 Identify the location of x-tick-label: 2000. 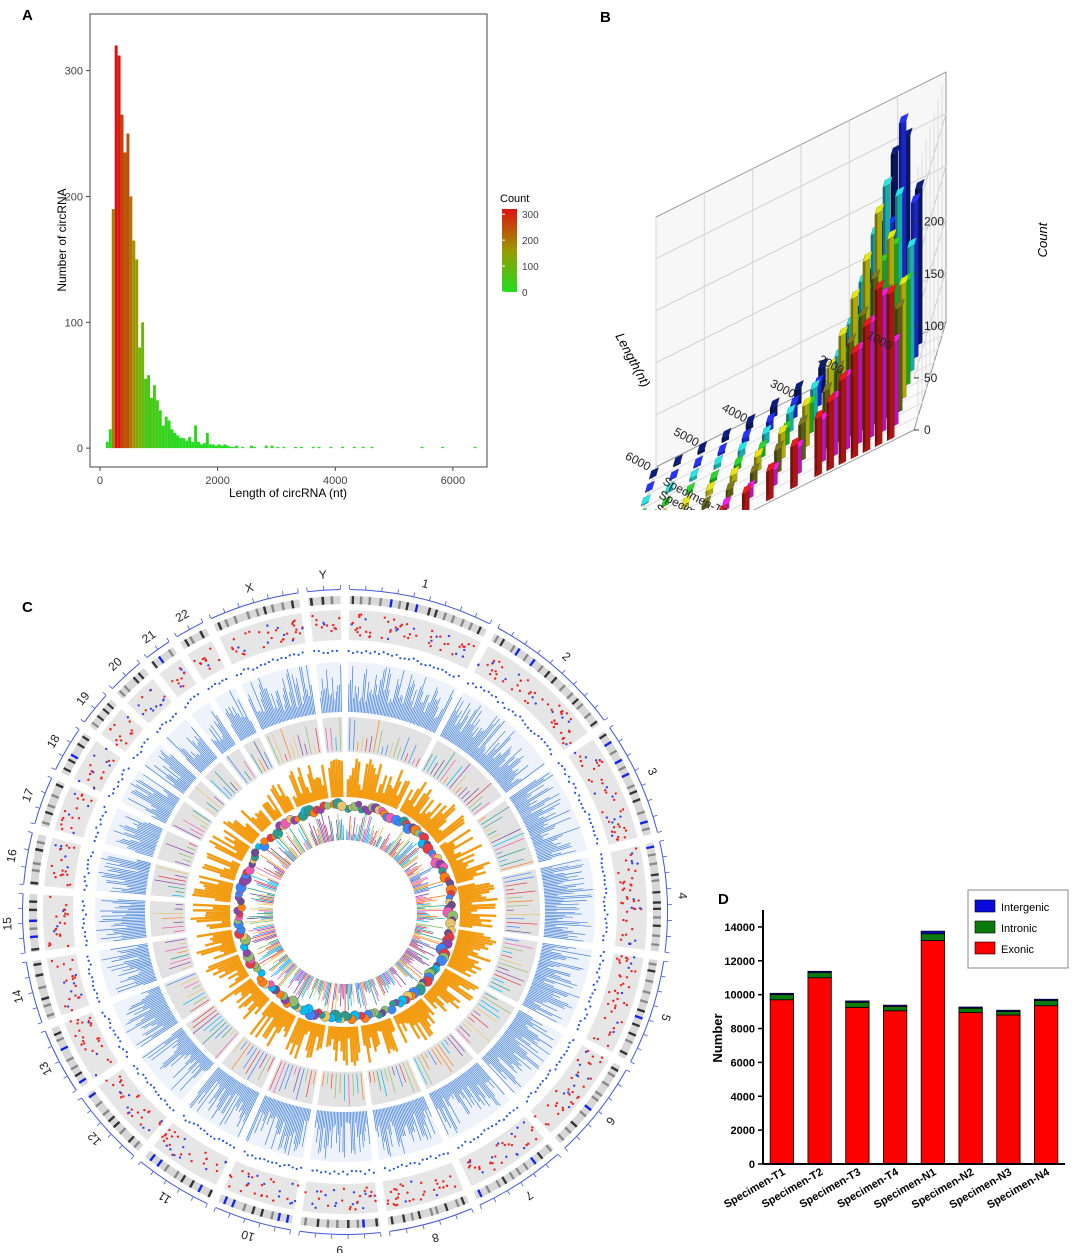
(217, 481).